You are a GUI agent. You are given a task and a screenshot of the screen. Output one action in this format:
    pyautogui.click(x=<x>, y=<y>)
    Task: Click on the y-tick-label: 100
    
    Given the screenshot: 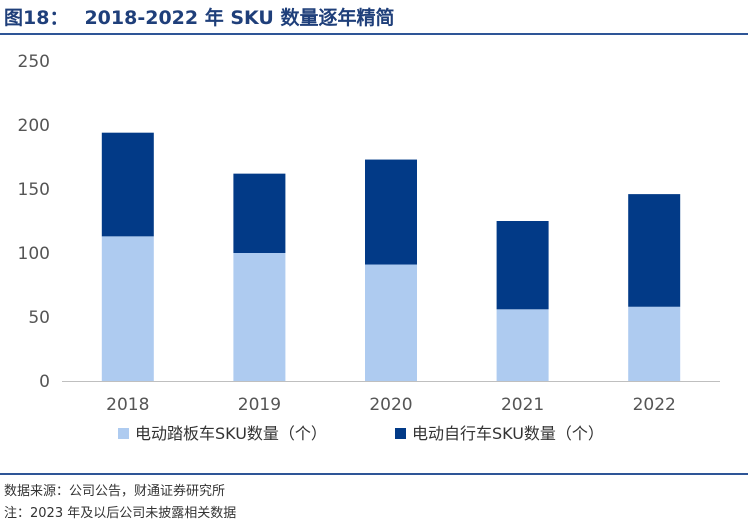 What is the action you would take?
    pyautogui.click(x=34, y=254)
    